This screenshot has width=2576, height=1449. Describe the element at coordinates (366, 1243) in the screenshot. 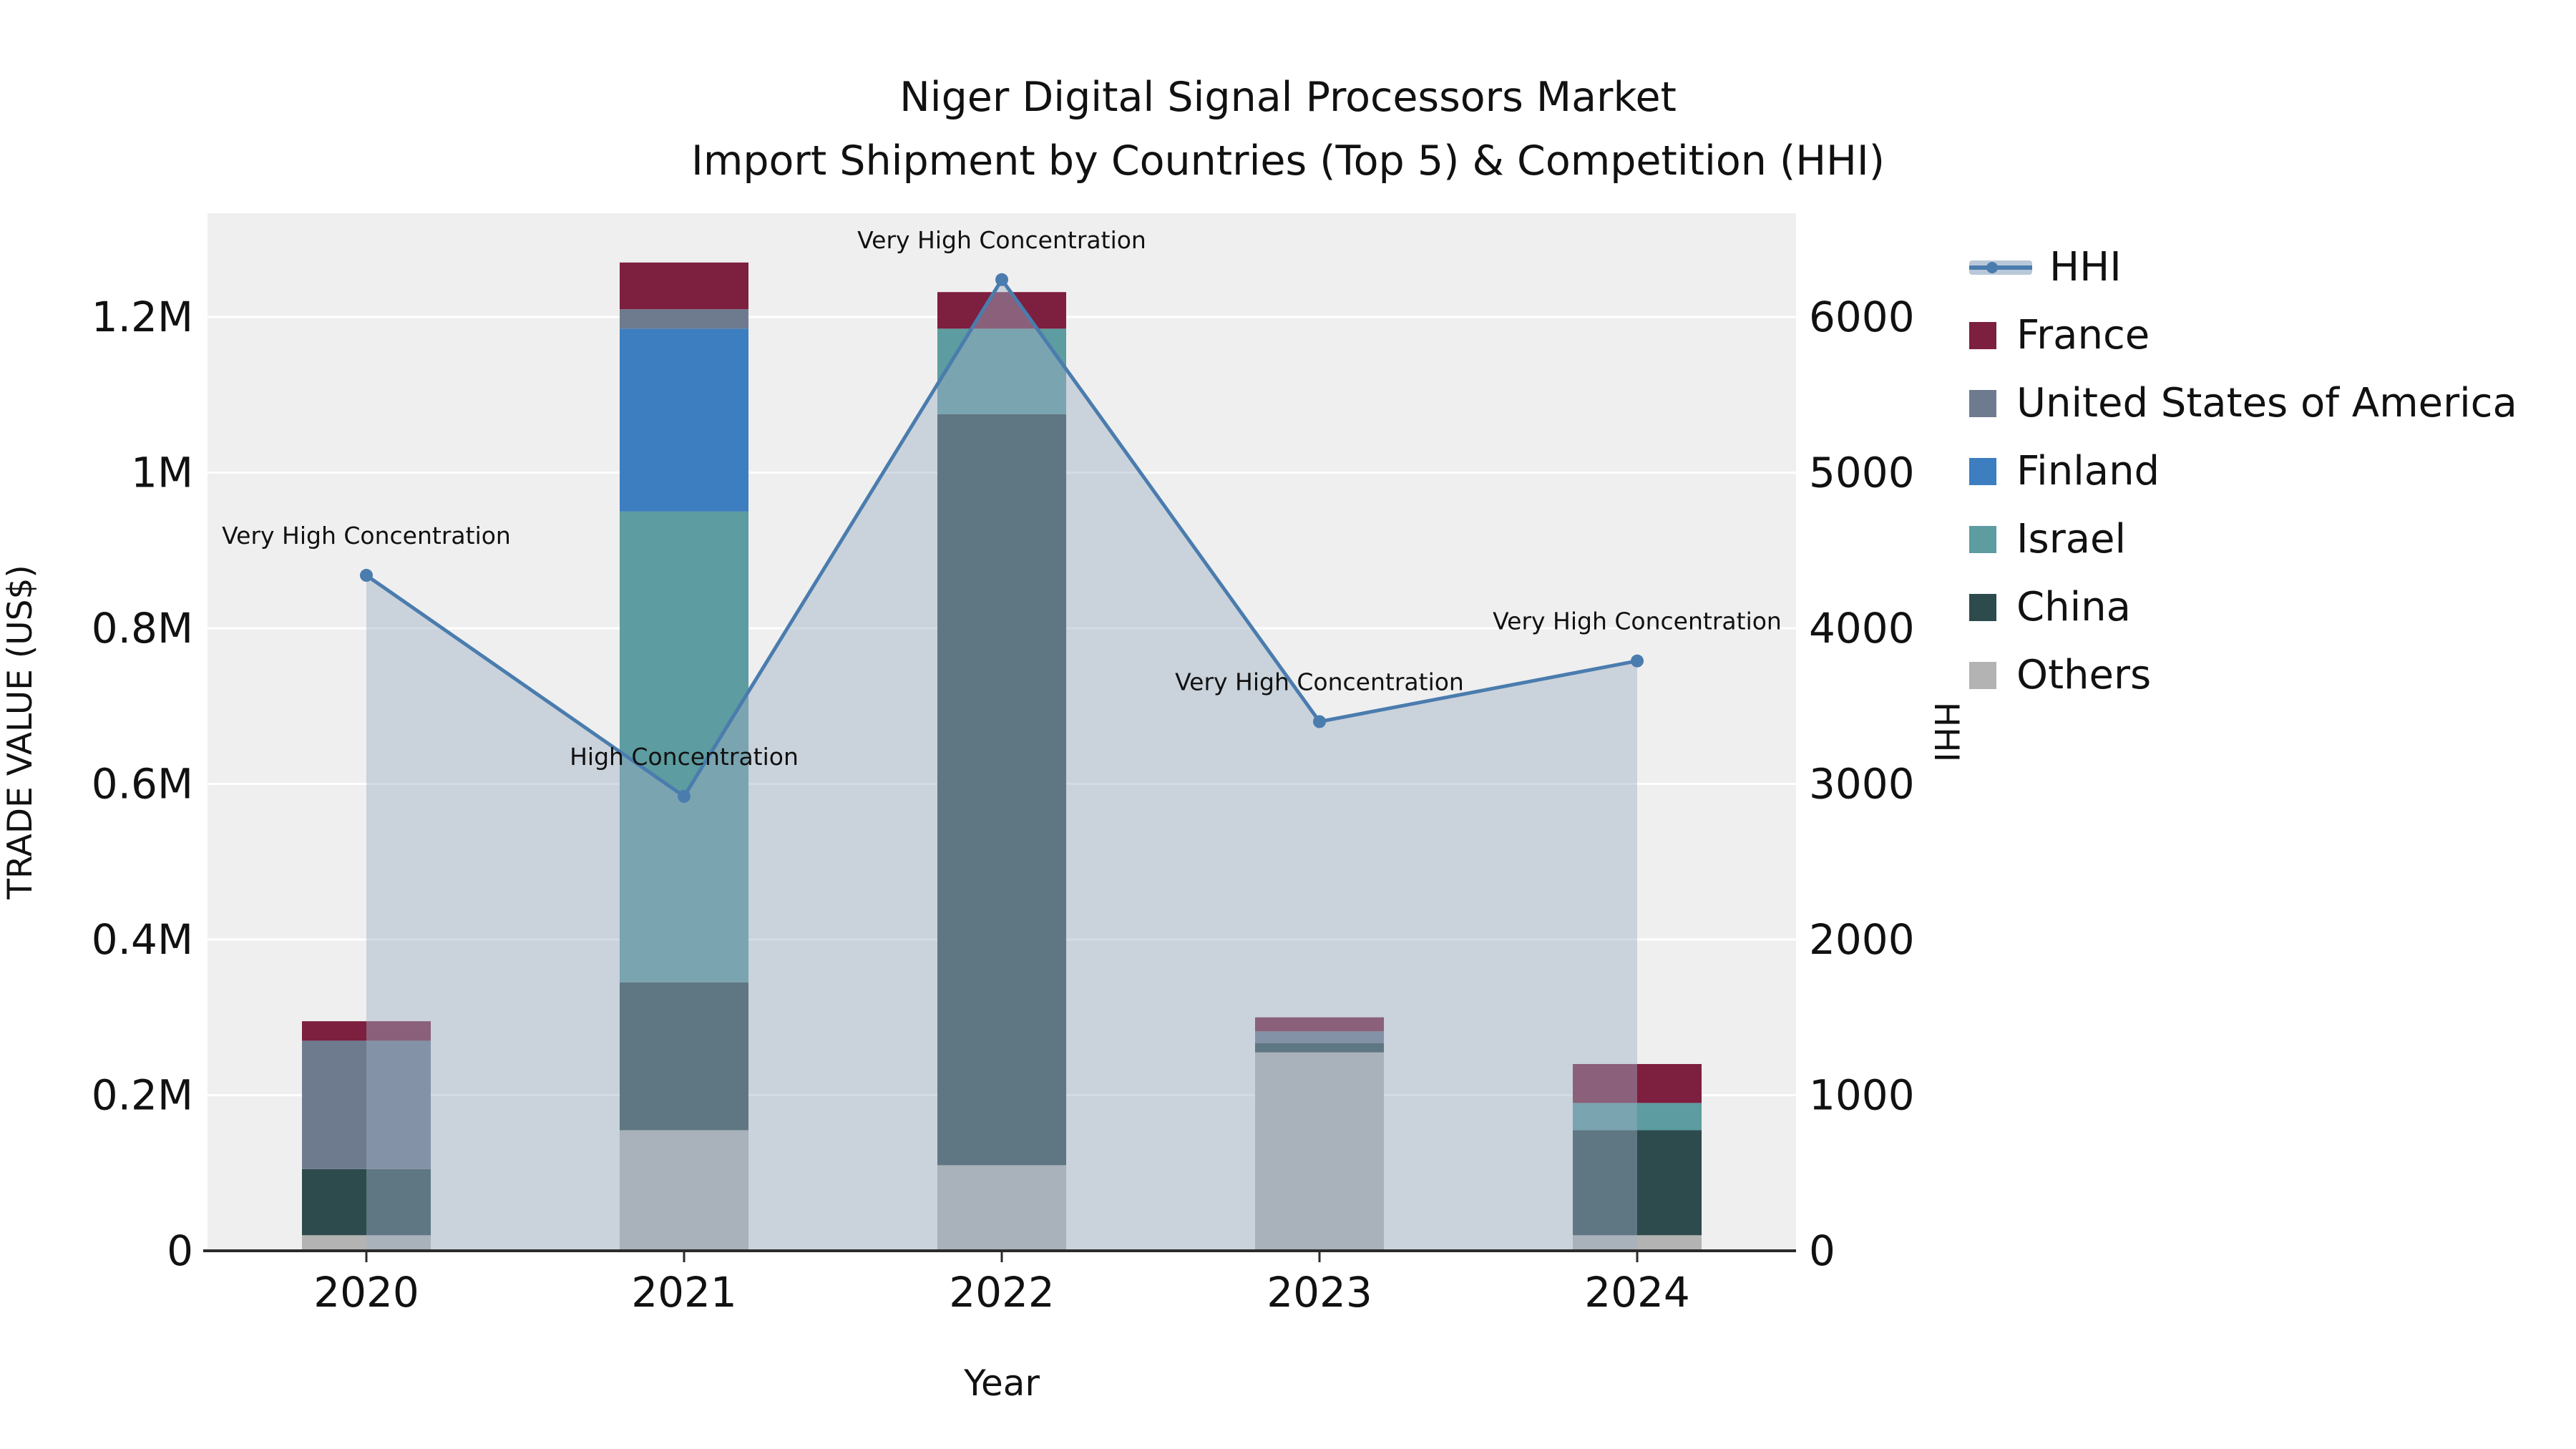

I see `bar-segment-2020-others` at that location.